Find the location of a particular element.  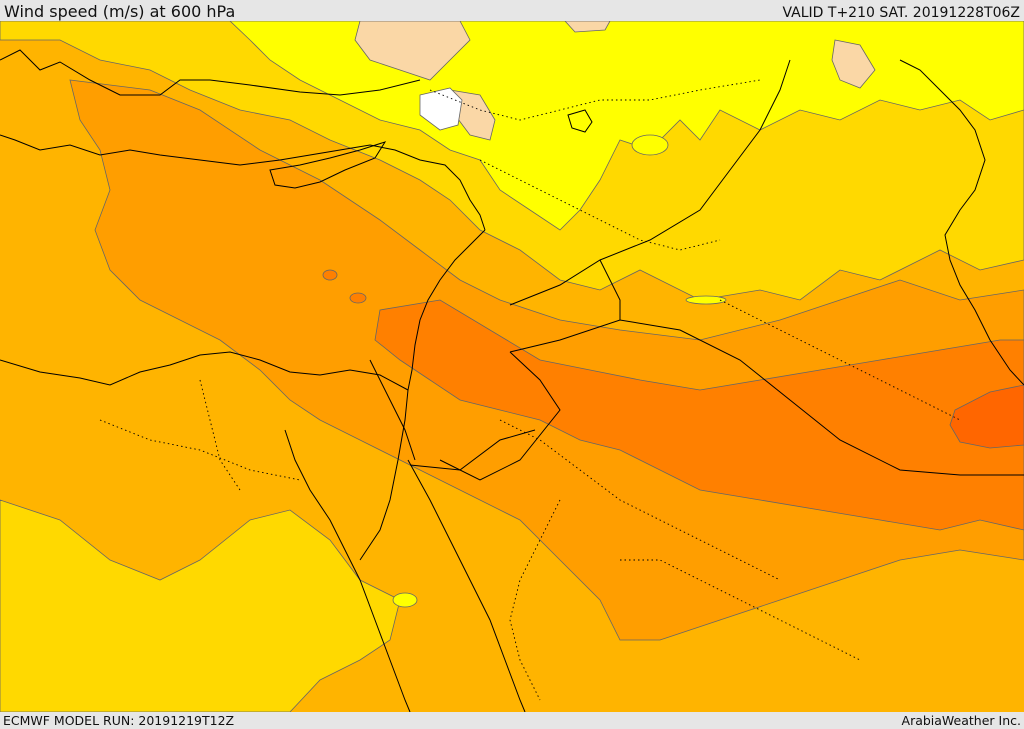

valid-time-label: VALID T+210 SAT. 20191228T06Z is located at coordinates (901, 13).